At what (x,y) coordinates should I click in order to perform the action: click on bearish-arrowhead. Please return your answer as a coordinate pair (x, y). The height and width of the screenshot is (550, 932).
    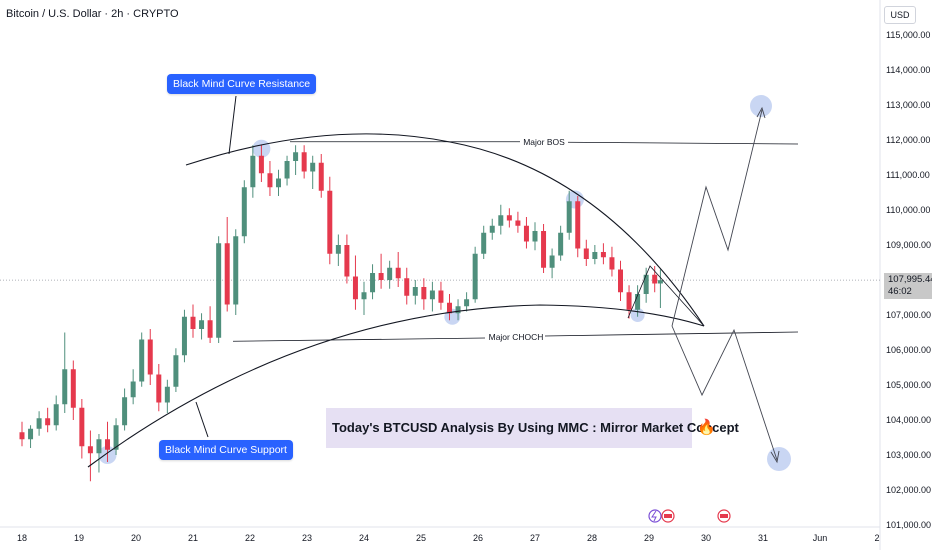
    Looking at the image, I should click on (775, 457).